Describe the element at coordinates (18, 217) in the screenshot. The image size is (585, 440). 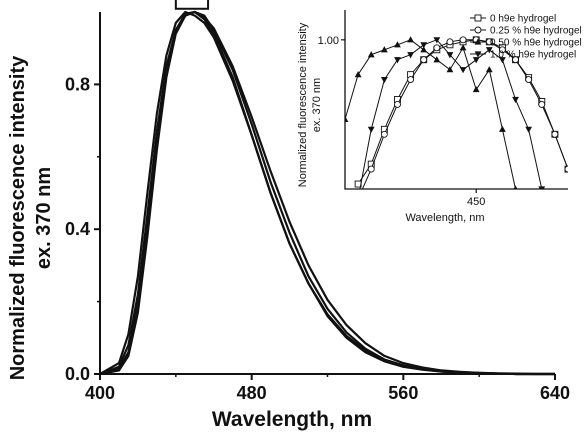
I see `main-y-axis-label: Normalized fluorescence intensity` at that location.